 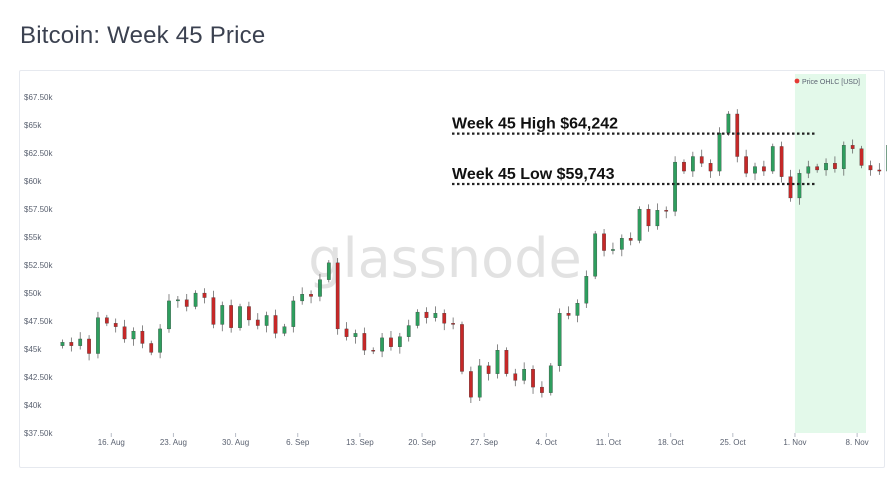 I want to click on x-tick-label: 8. Nov, so click(x=857, y=442).